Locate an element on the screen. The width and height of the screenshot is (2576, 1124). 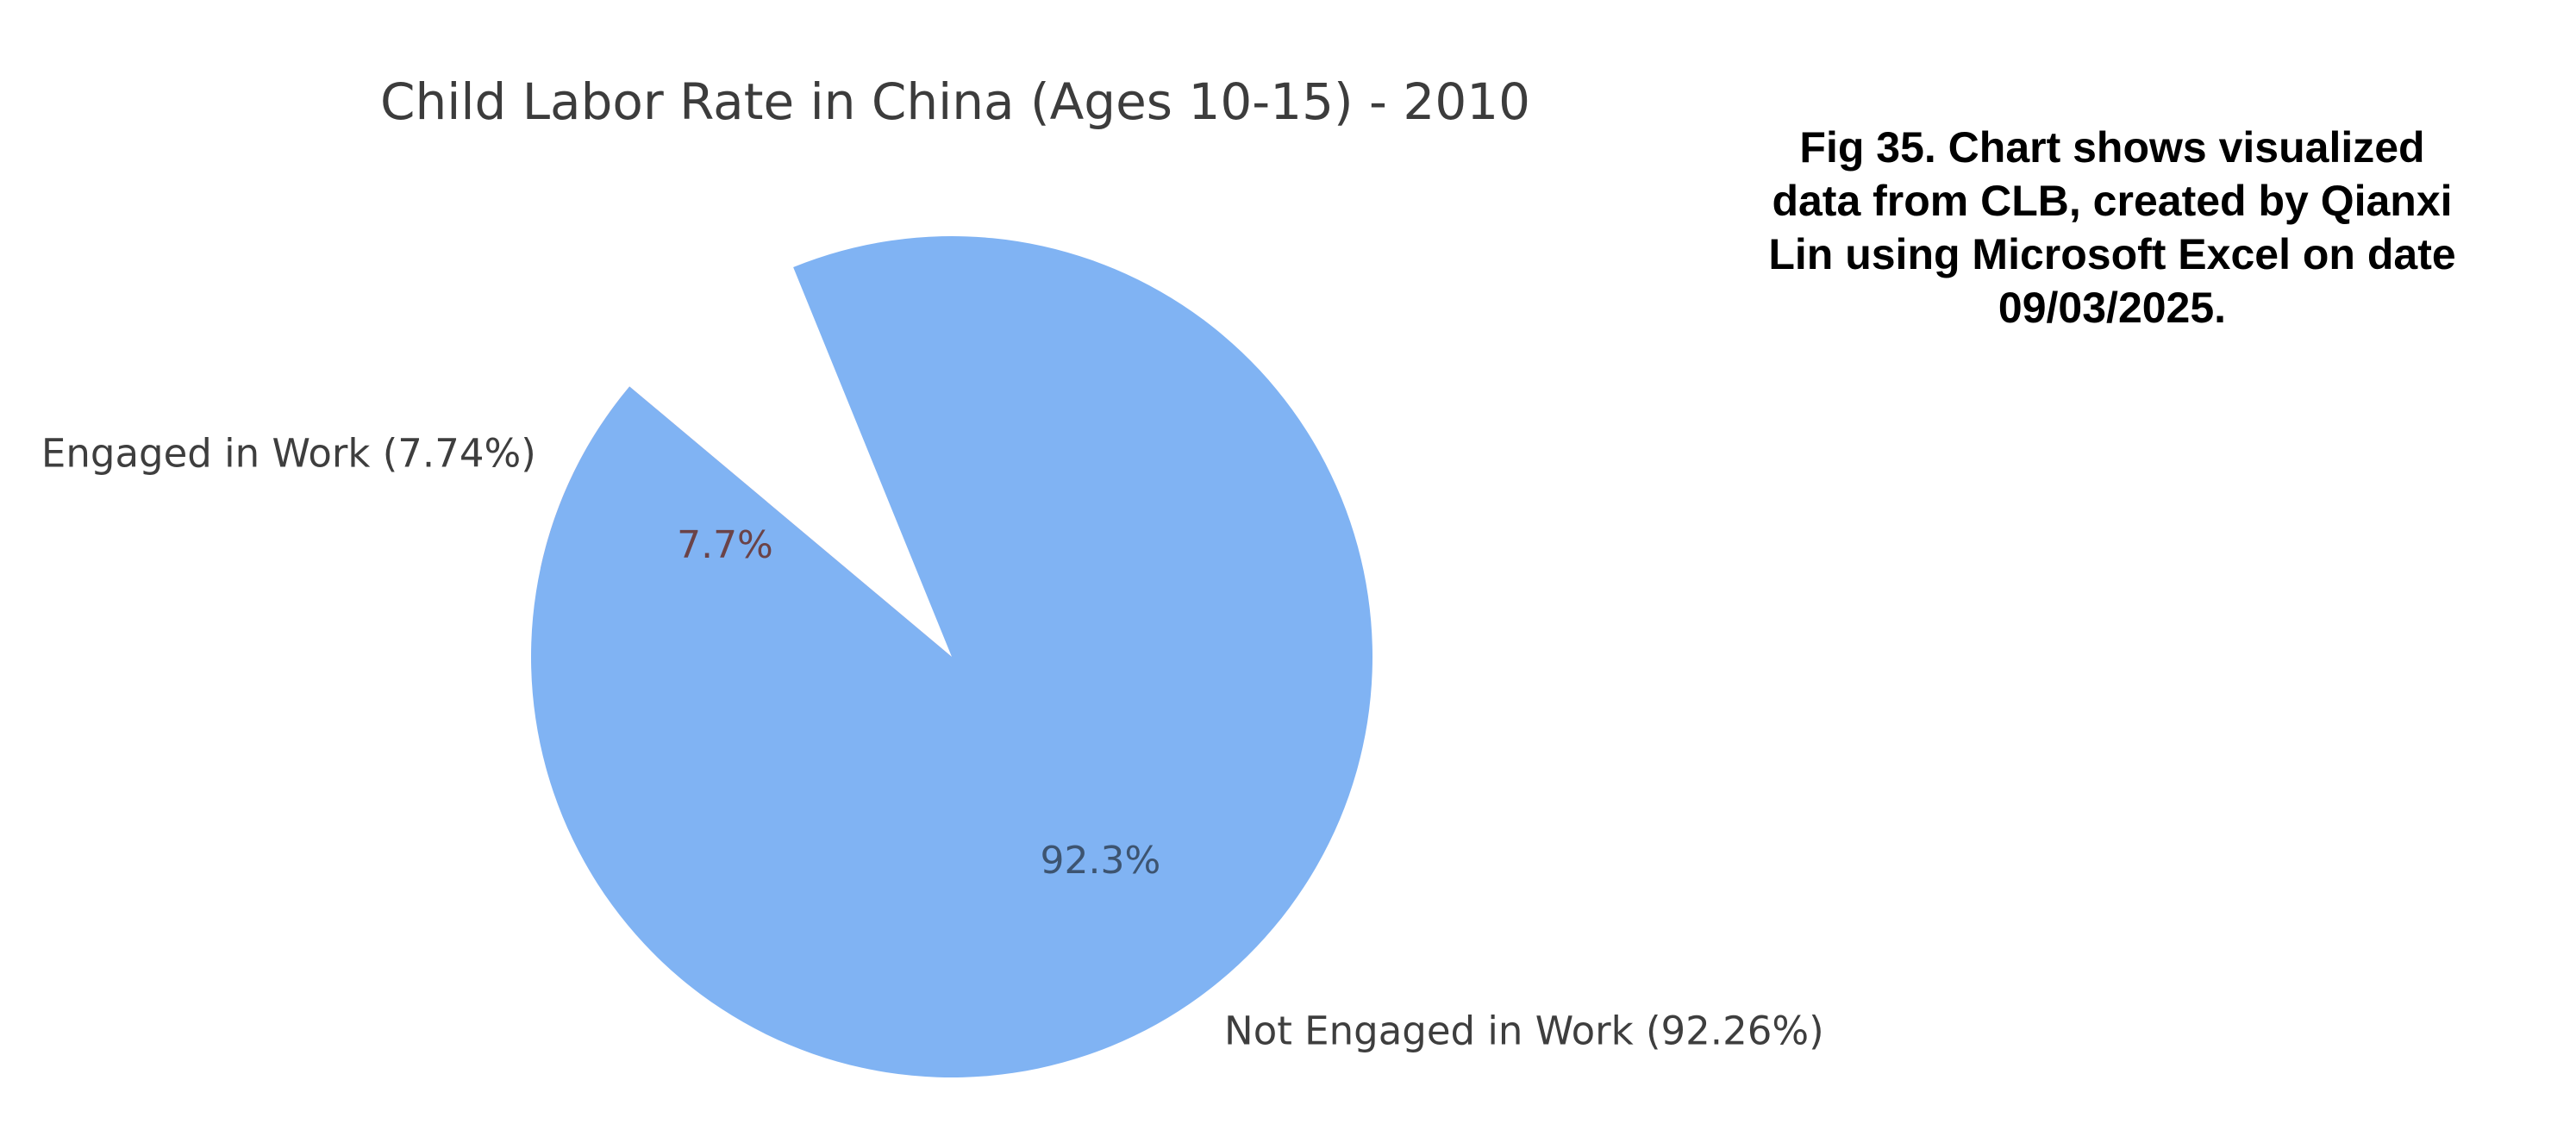
slice-pct-engaged-in-work: 7.7% is located at coordinates (725, 546).